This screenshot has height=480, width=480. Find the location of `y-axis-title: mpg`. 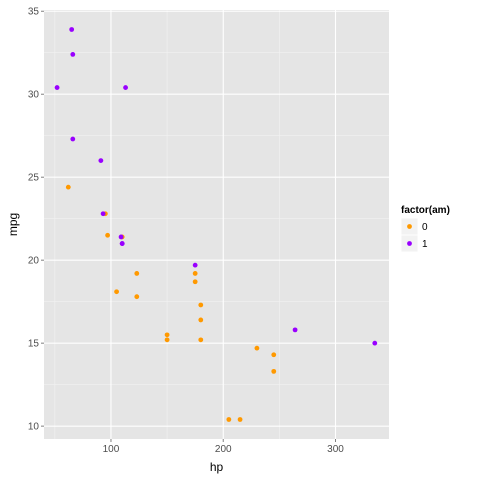

y-axis-title: mpg is located at coordinates (13, 224).